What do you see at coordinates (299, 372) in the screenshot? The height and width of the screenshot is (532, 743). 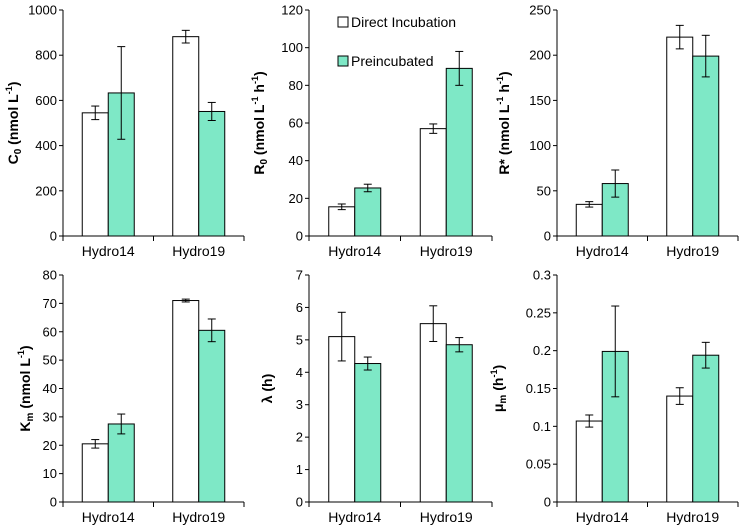 I see `y-tick-label: 4` at bounding box center [299, 372].